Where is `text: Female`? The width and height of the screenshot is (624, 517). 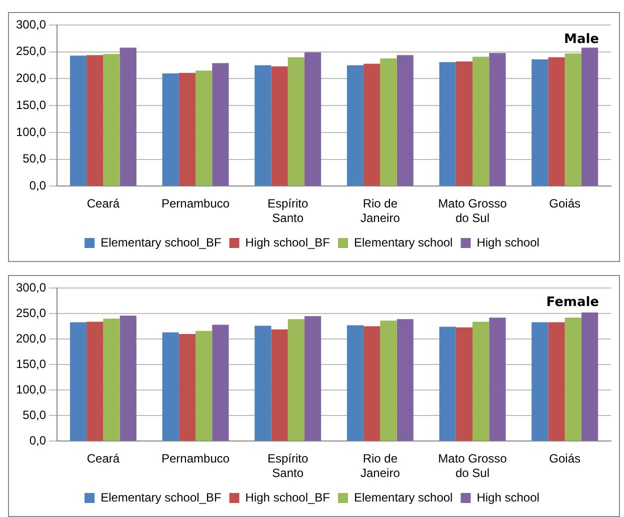
text: Female is located at coordinates (573, 302).